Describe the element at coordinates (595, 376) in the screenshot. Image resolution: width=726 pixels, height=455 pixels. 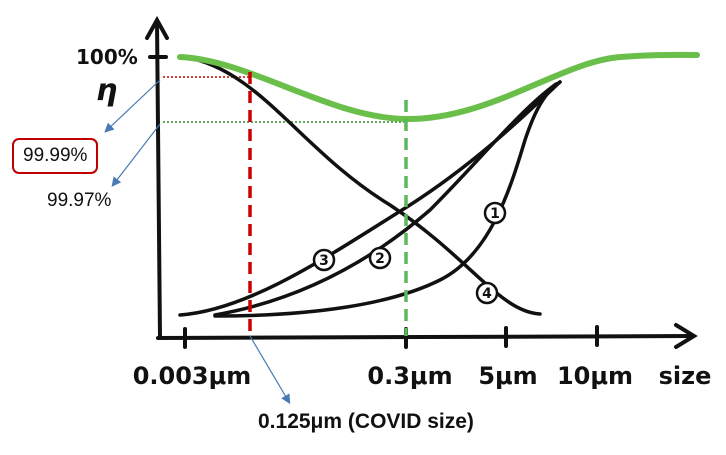
I see `x-tick-label-10: 10μm` at that location.